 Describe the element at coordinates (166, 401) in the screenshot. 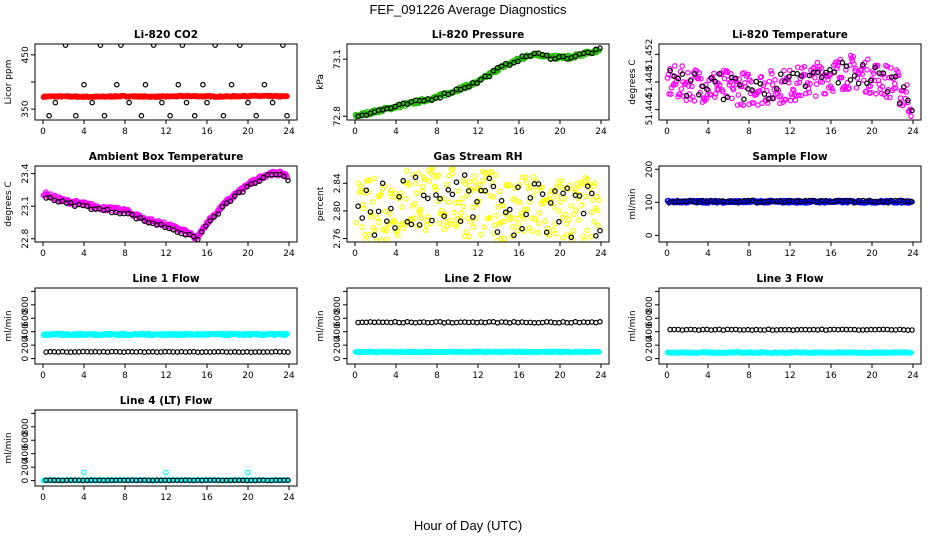

I see `panel-title: Line 4 (LT) Flow` at that location.